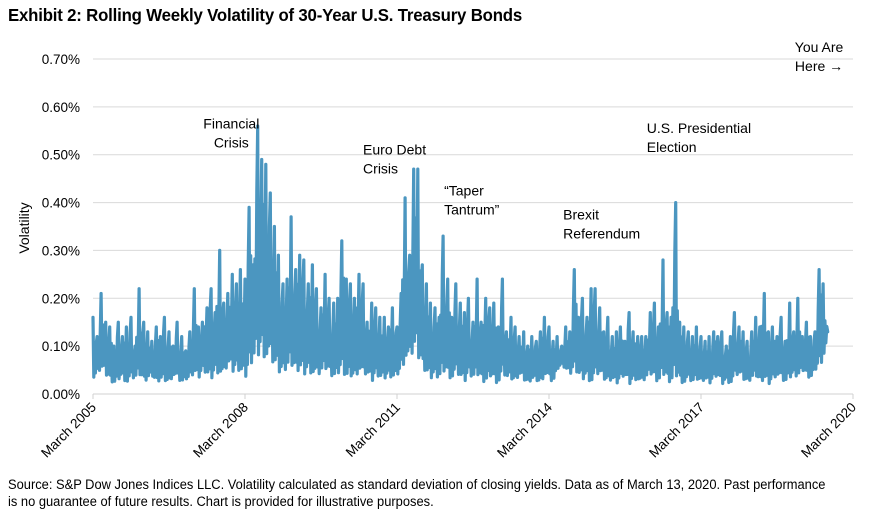 The height and width of the screenshot is (514, 869). What do you see at coordinates (819, 66) in the screenshot?
I see `annotation-line: Here →` at bounding box center [819, 66].